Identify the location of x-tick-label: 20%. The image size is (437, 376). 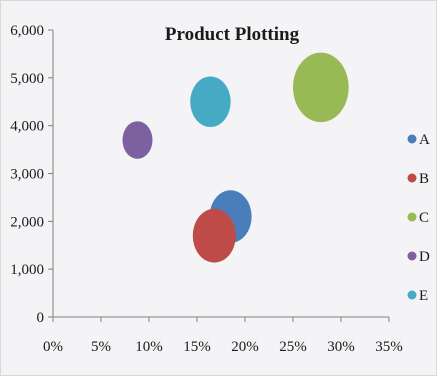
(245, 347).